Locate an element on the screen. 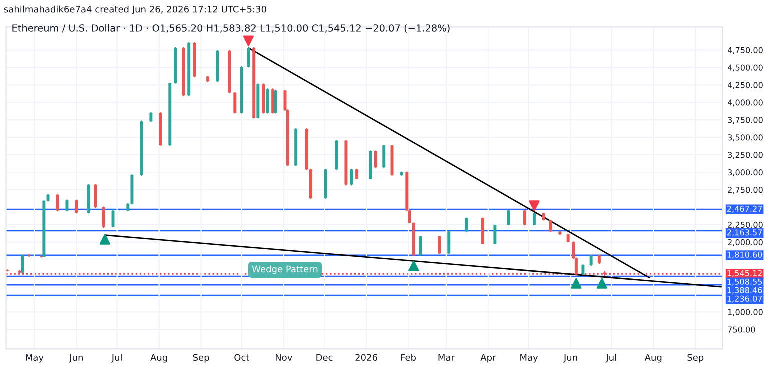  ref-line-label: 1,810.60 is located at coordinates (745, 255).